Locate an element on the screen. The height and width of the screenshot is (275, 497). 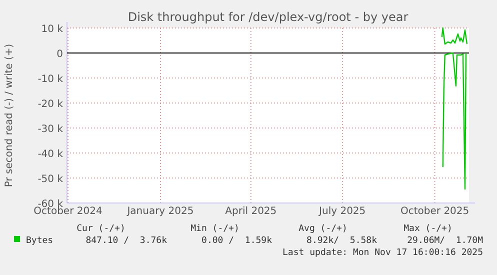
y-tick-label: -40 k is located at coordinates (51, 154).